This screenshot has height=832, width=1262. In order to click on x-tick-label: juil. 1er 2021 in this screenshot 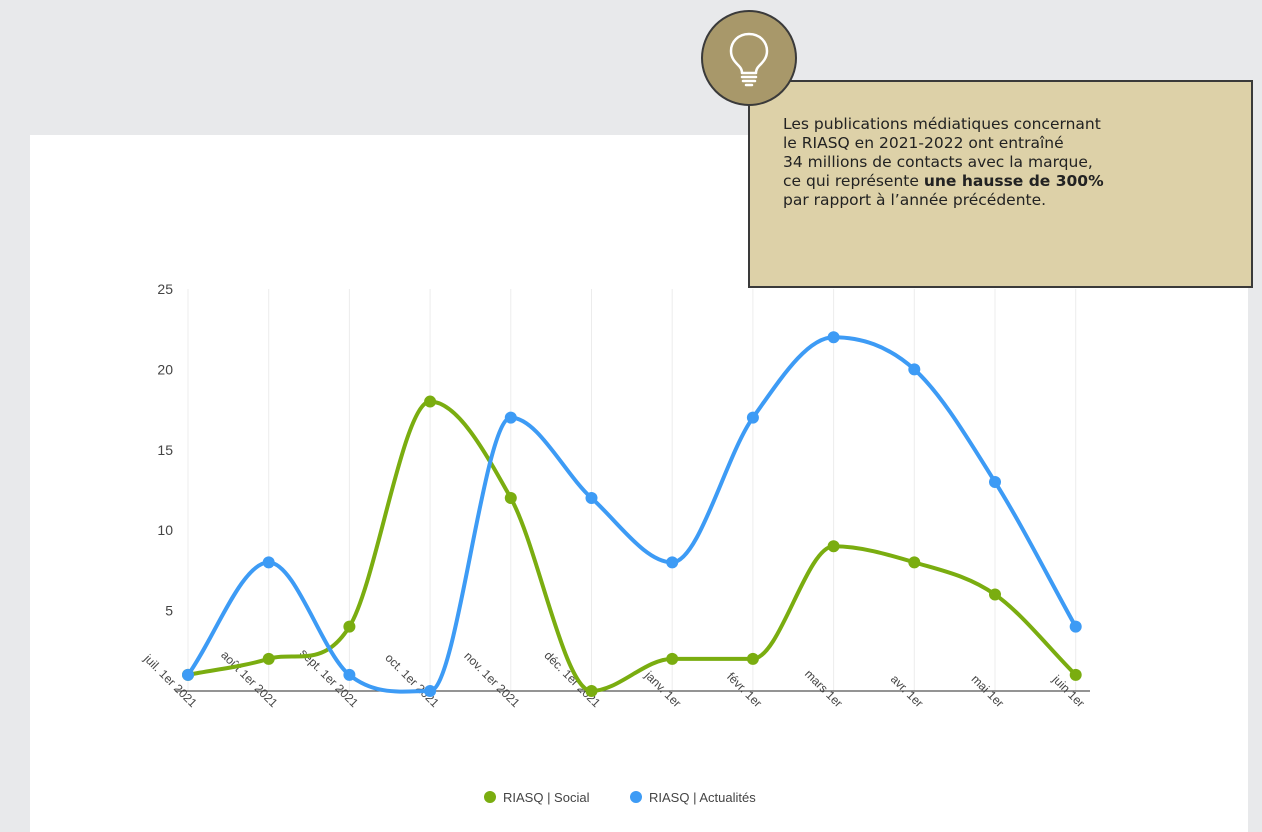, I will do `click(170, 680)`.